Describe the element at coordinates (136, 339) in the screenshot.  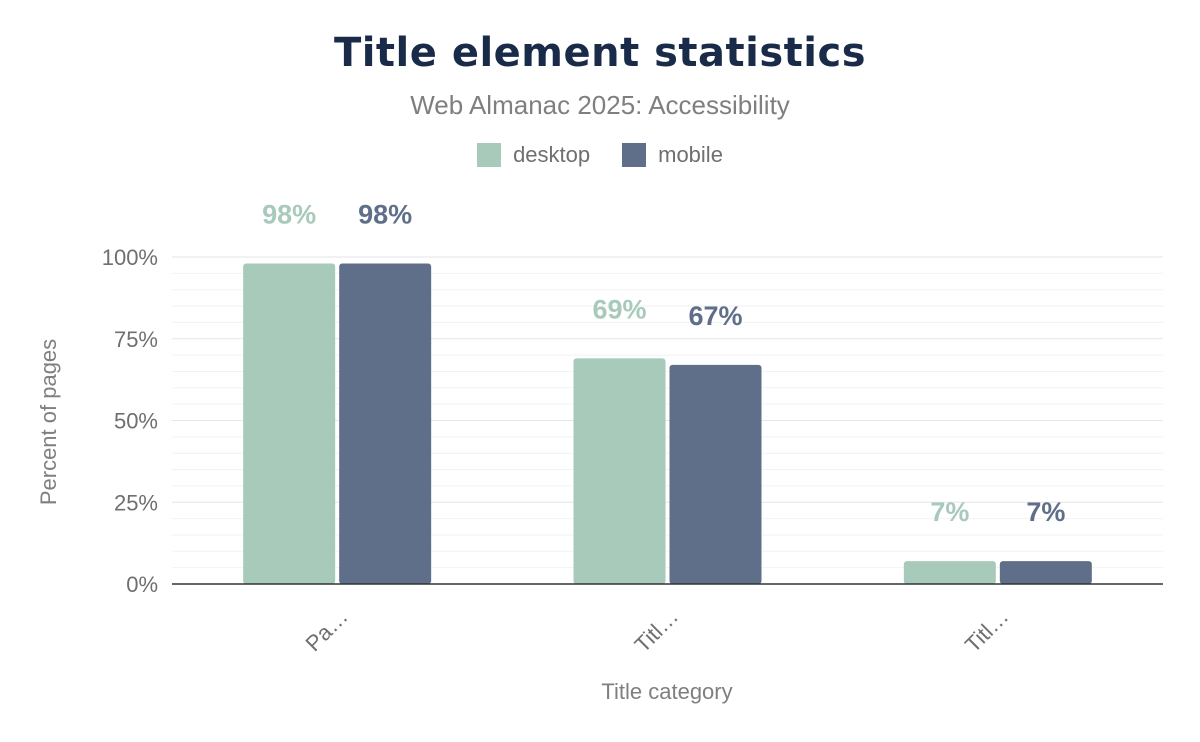
I see `y-tick-label: 75%` at that location.